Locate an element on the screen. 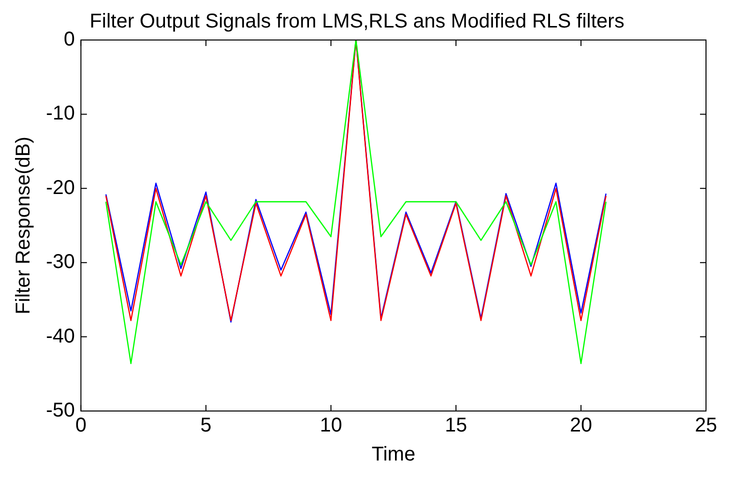  chart-title: Filter Output Signals from LMS,RLS ans Modified RLS filters is located at coordinates (357, 21).